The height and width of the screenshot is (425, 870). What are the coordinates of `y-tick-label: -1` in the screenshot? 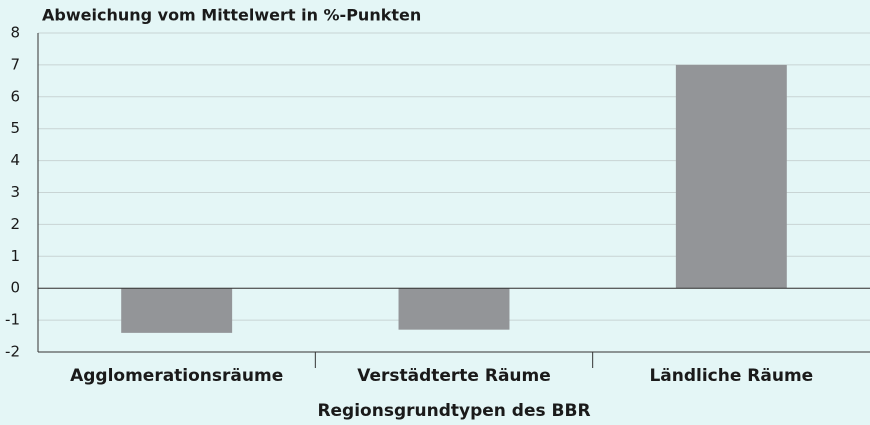 It's located at (12, 320).